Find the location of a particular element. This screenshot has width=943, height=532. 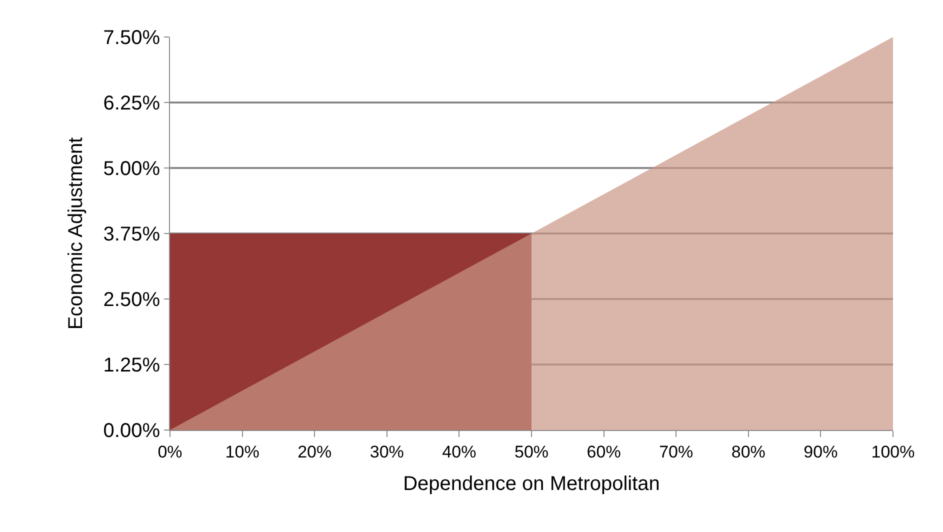

x-tick-label: 50% is located at coordinates (531, 452).